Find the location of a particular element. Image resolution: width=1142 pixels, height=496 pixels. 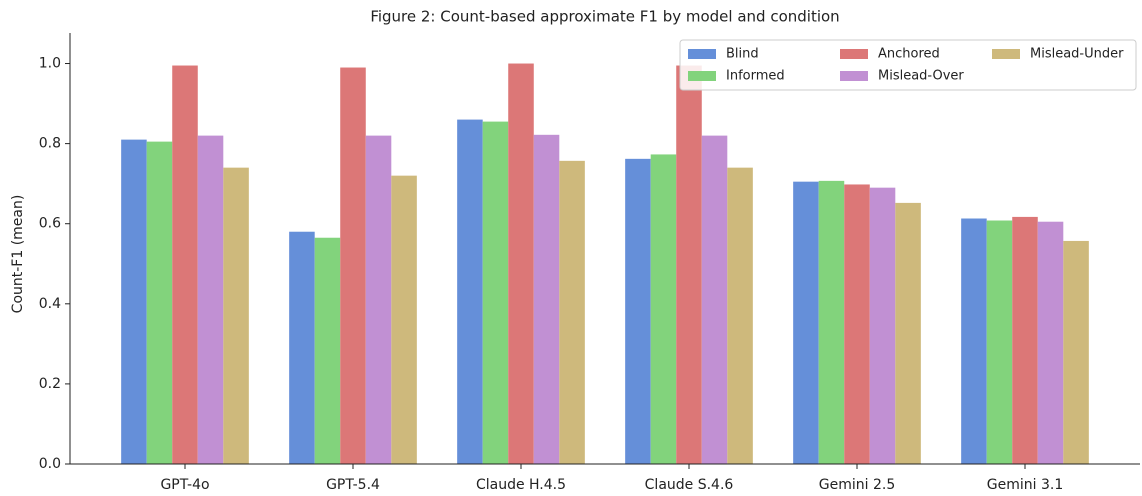

y-tick-label: 0.4 is located at coordinates (50, 304).